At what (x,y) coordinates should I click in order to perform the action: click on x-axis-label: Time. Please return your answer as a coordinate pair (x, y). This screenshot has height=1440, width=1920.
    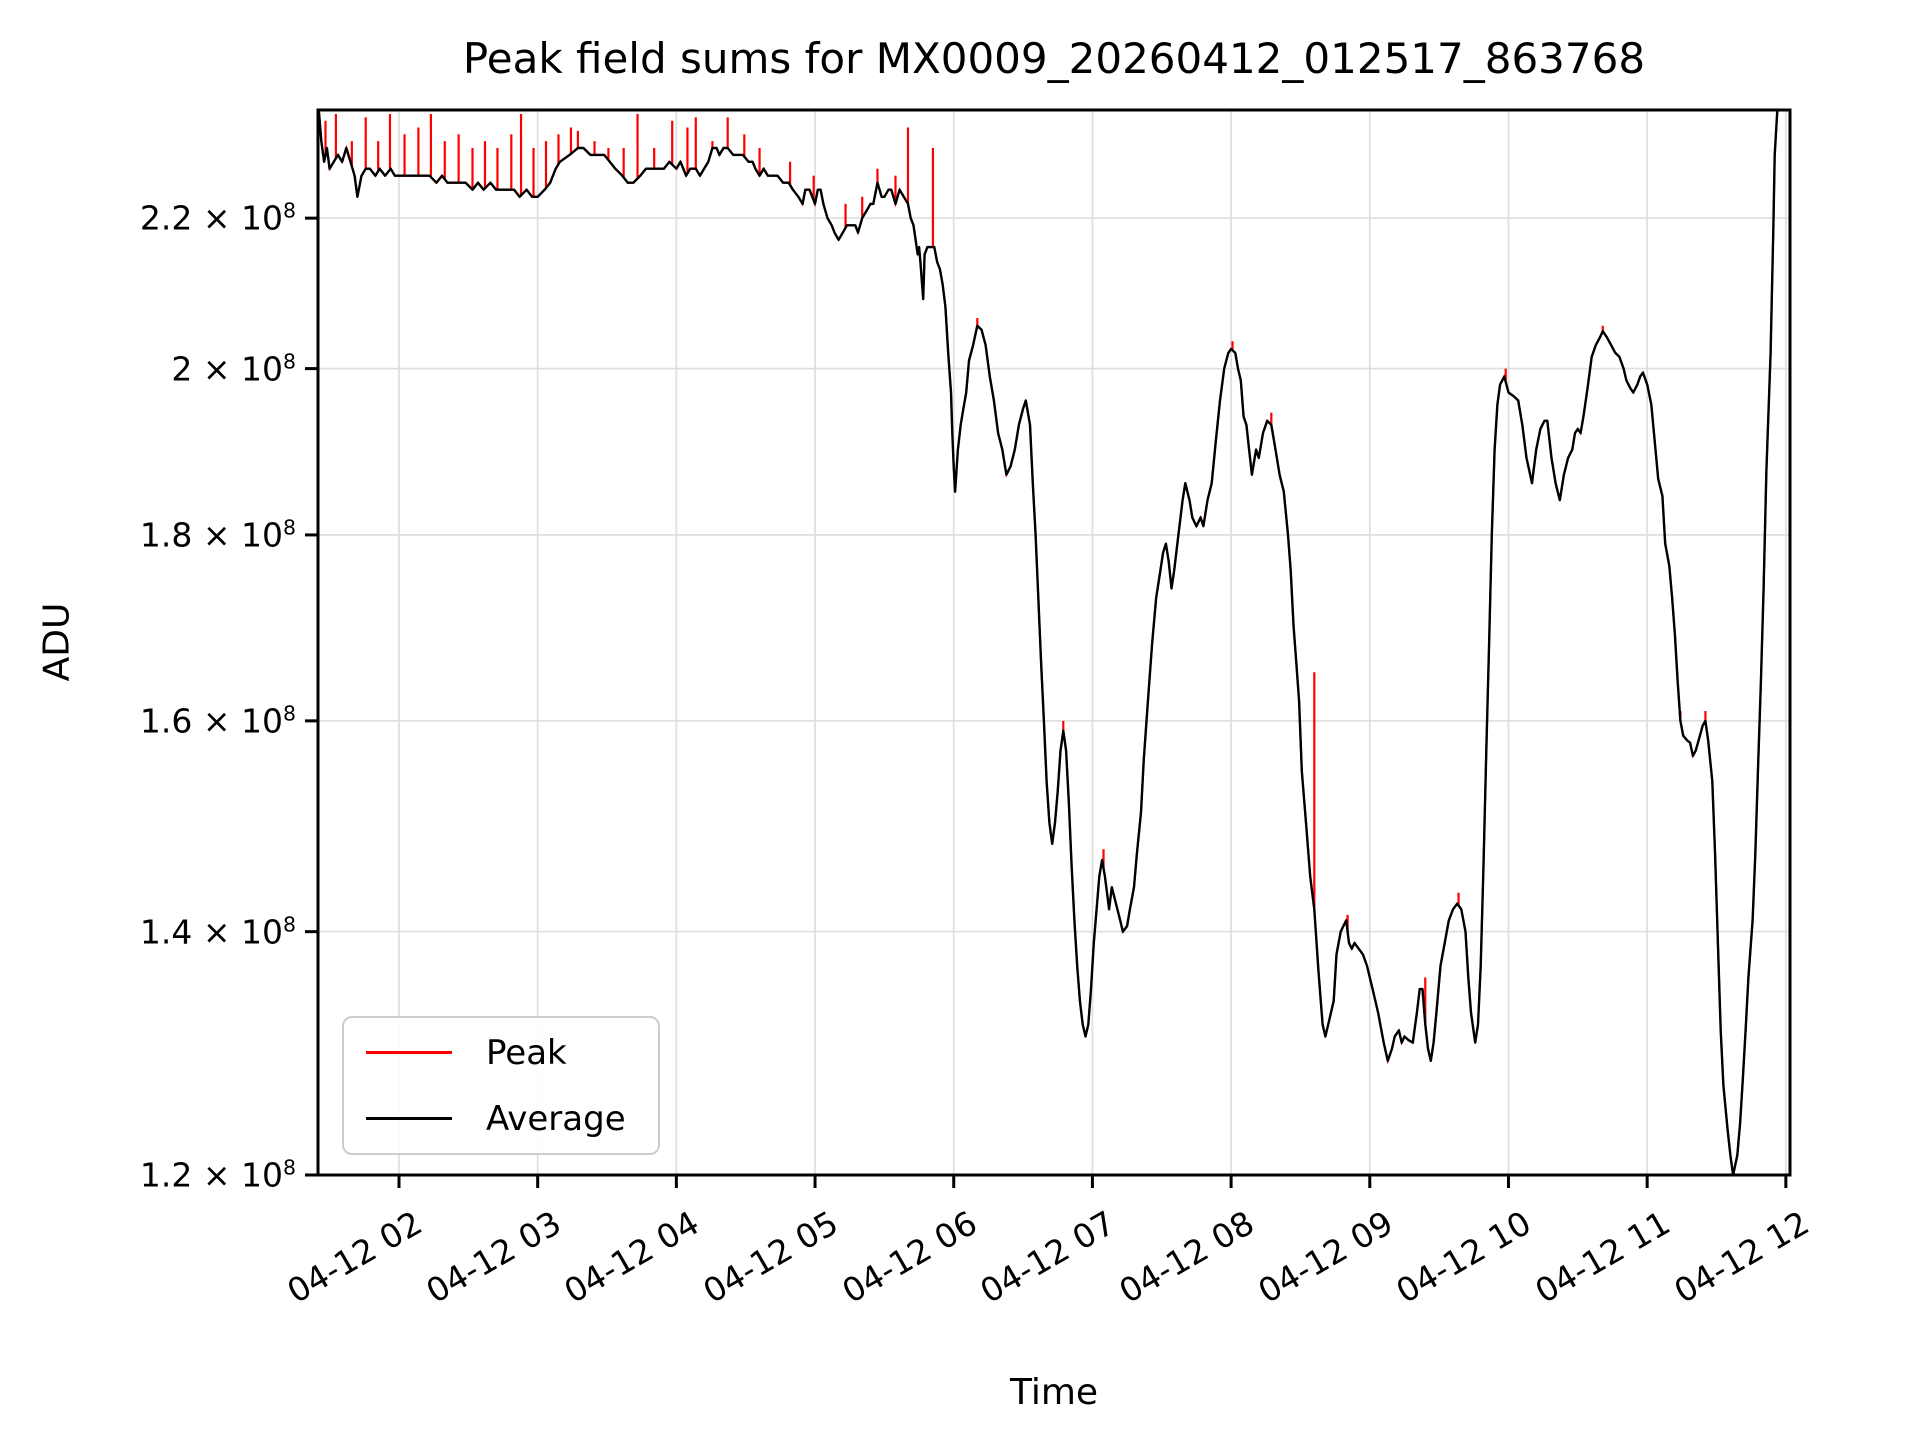
    Looking at the image, I should click on (1054, 1392).